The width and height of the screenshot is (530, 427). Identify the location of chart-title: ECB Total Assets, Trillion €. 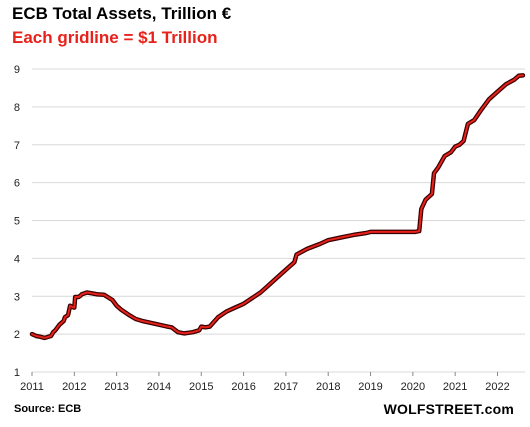
(122, 13).